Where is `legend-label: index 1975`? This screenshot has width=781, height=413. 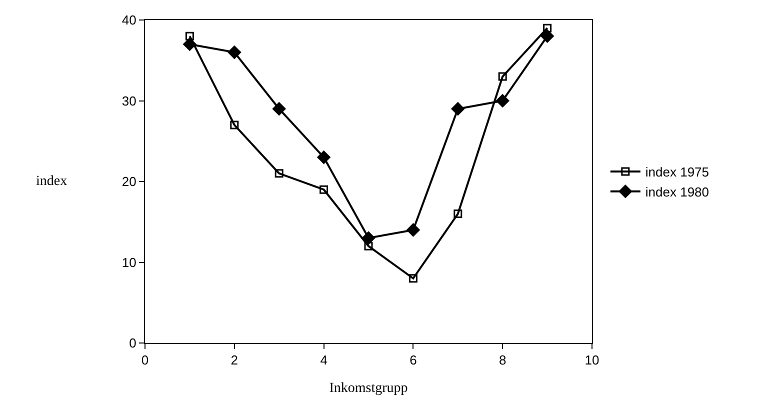 legend-label: index 1975 is located at coordinates (677, 172).